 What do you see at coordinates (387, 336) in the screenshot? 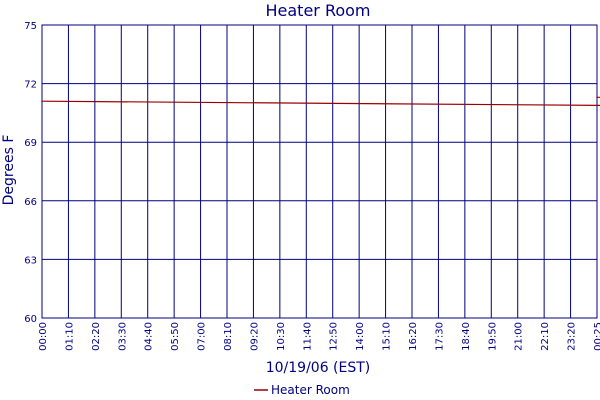
I see `x-tick-label: 15:10` at bounding box center [387, 336].